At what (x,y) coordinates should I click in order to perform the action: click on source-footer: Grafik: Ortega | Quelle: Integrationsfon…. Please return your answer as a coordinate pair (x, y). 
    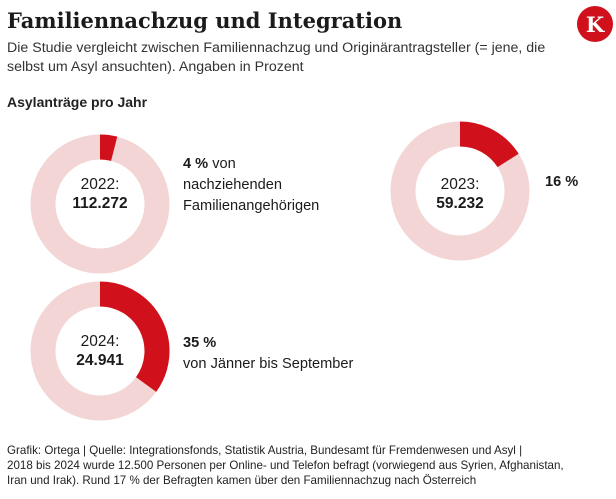
    Looking at the image, I should click on (308, 465).